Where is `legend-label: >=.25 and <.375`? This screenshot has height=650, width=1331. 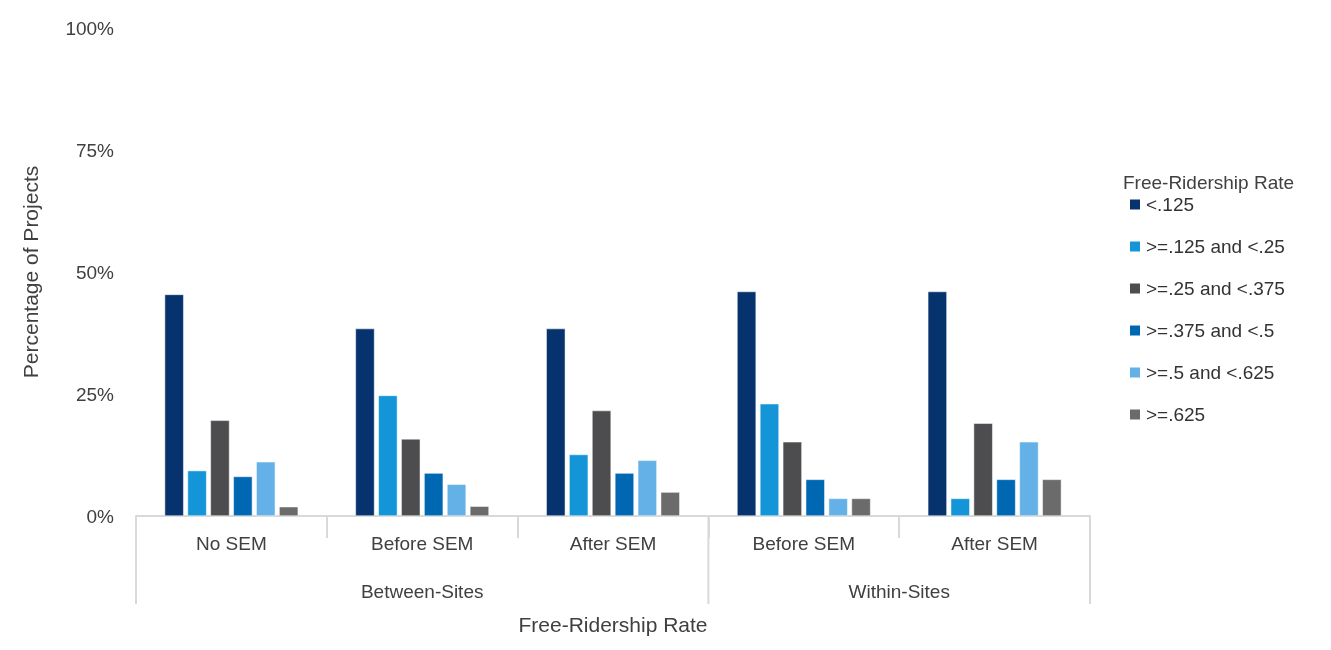
legend-label: >=.25 and <.375 is located at coordinates (1215, 288).